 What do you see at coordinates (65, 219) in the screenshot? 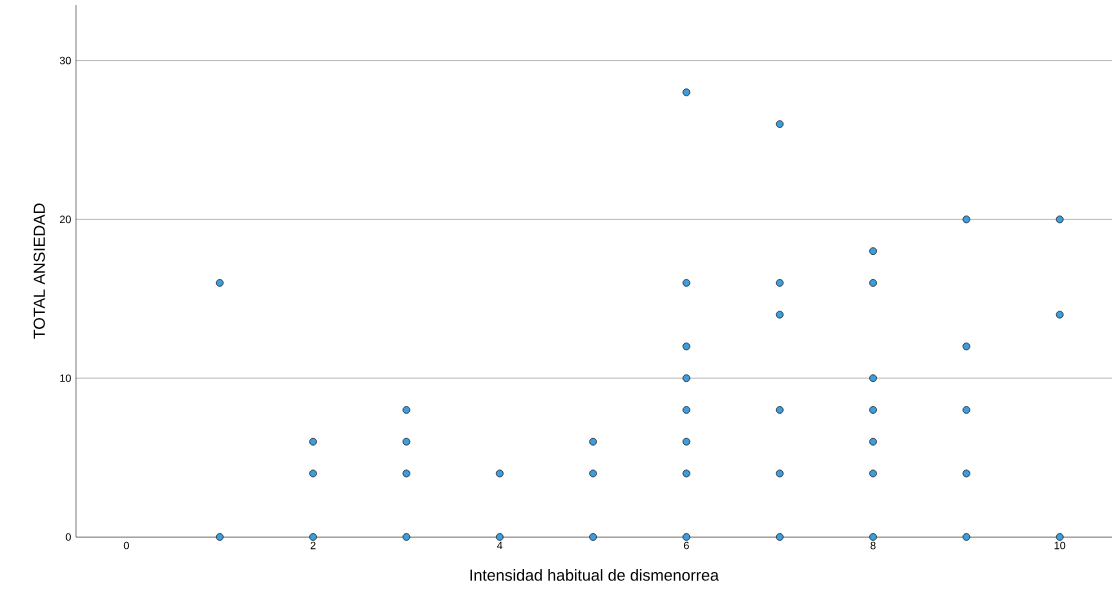
I see `y-tick-label: 20` at bounding box center [65, 219].